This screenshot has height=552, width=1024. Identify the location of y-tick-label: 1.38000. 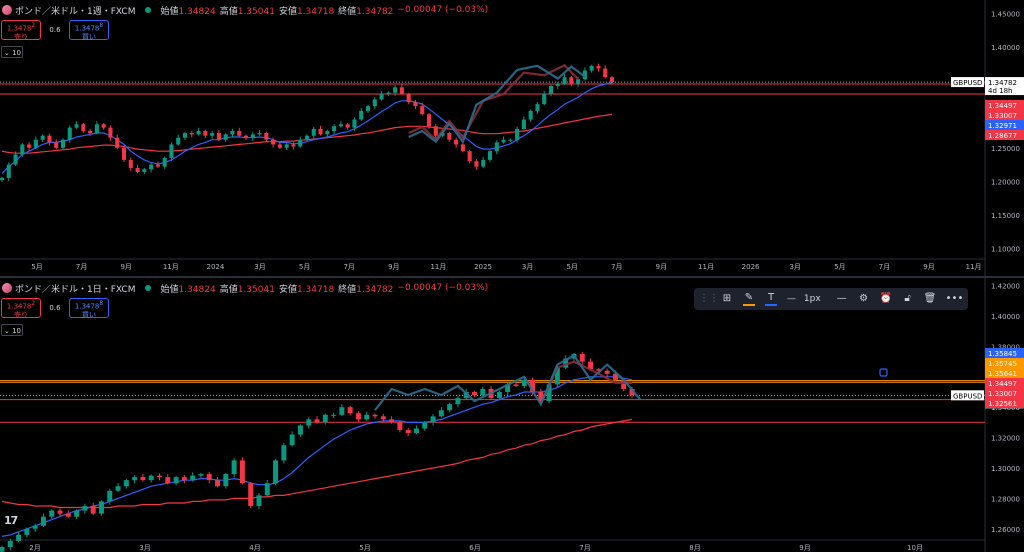
(1005, 347).